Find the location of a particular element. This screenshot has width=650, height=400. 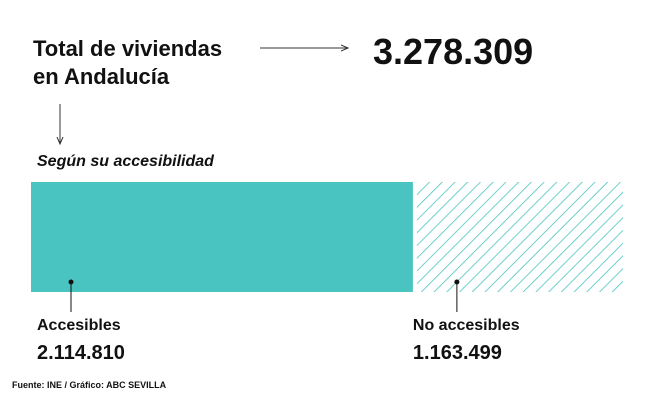

legend-label: Accesibles is located at coordinates (79, 325).